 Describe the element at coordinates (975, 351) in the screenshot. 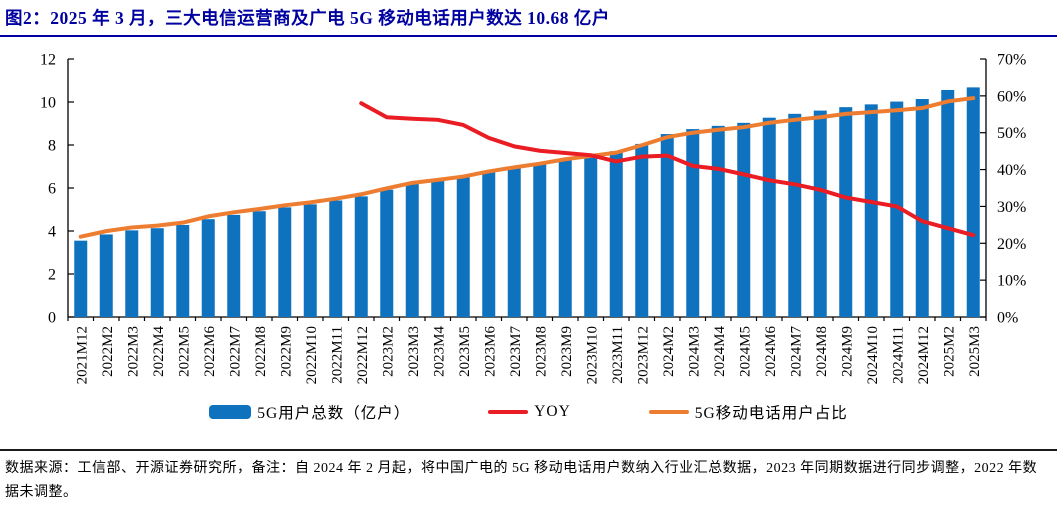

I see `x-axis-label: 2025M3` at that location.